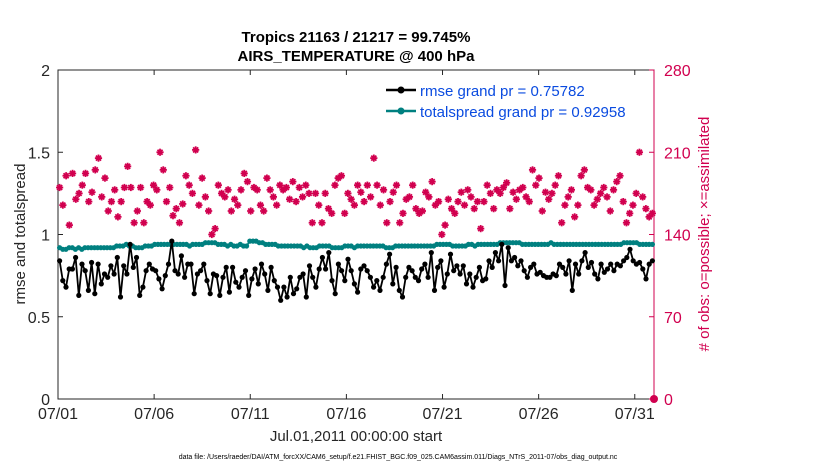  Describe the element at coordinates (45, 236) in the screenshot. I see `y-tick-label: 1` at that location.